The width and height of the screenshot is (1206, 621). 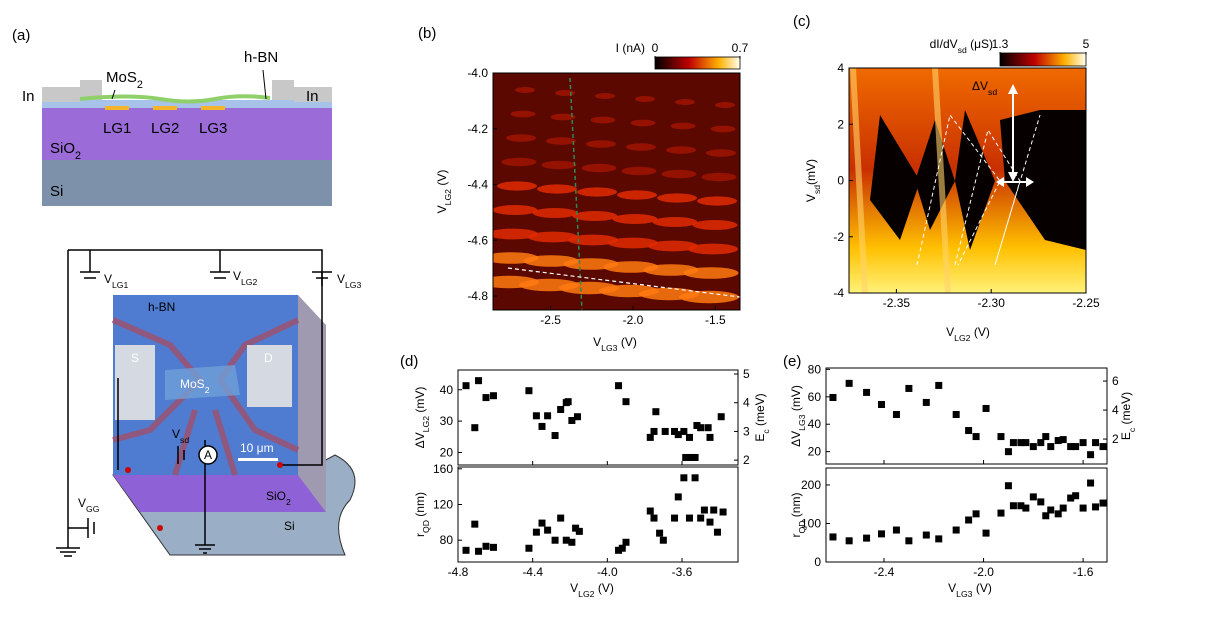 I want to click on circuit, so click(x=206, y=403).